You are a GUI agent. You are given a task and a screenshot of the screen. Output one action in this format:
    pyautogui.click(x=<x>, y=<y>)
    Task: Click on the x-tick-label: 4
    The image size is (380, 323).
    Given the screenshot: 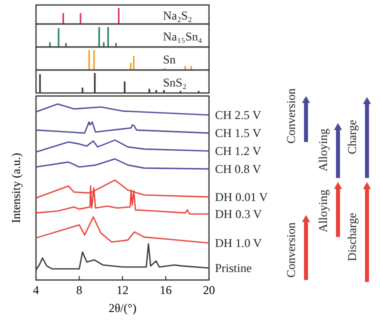 What is the action you would take?
    pyautogui.click(x=36, y=290)
    